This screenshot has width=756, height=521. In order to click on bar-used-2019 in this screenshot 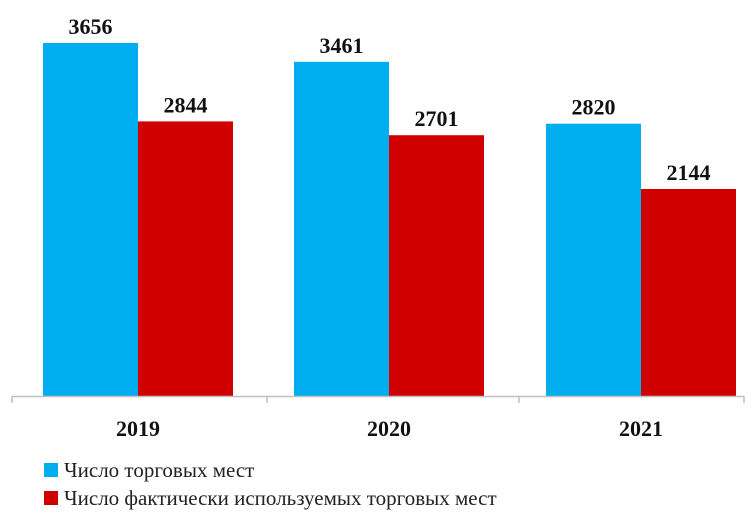, I will do `click(185, 258)`.